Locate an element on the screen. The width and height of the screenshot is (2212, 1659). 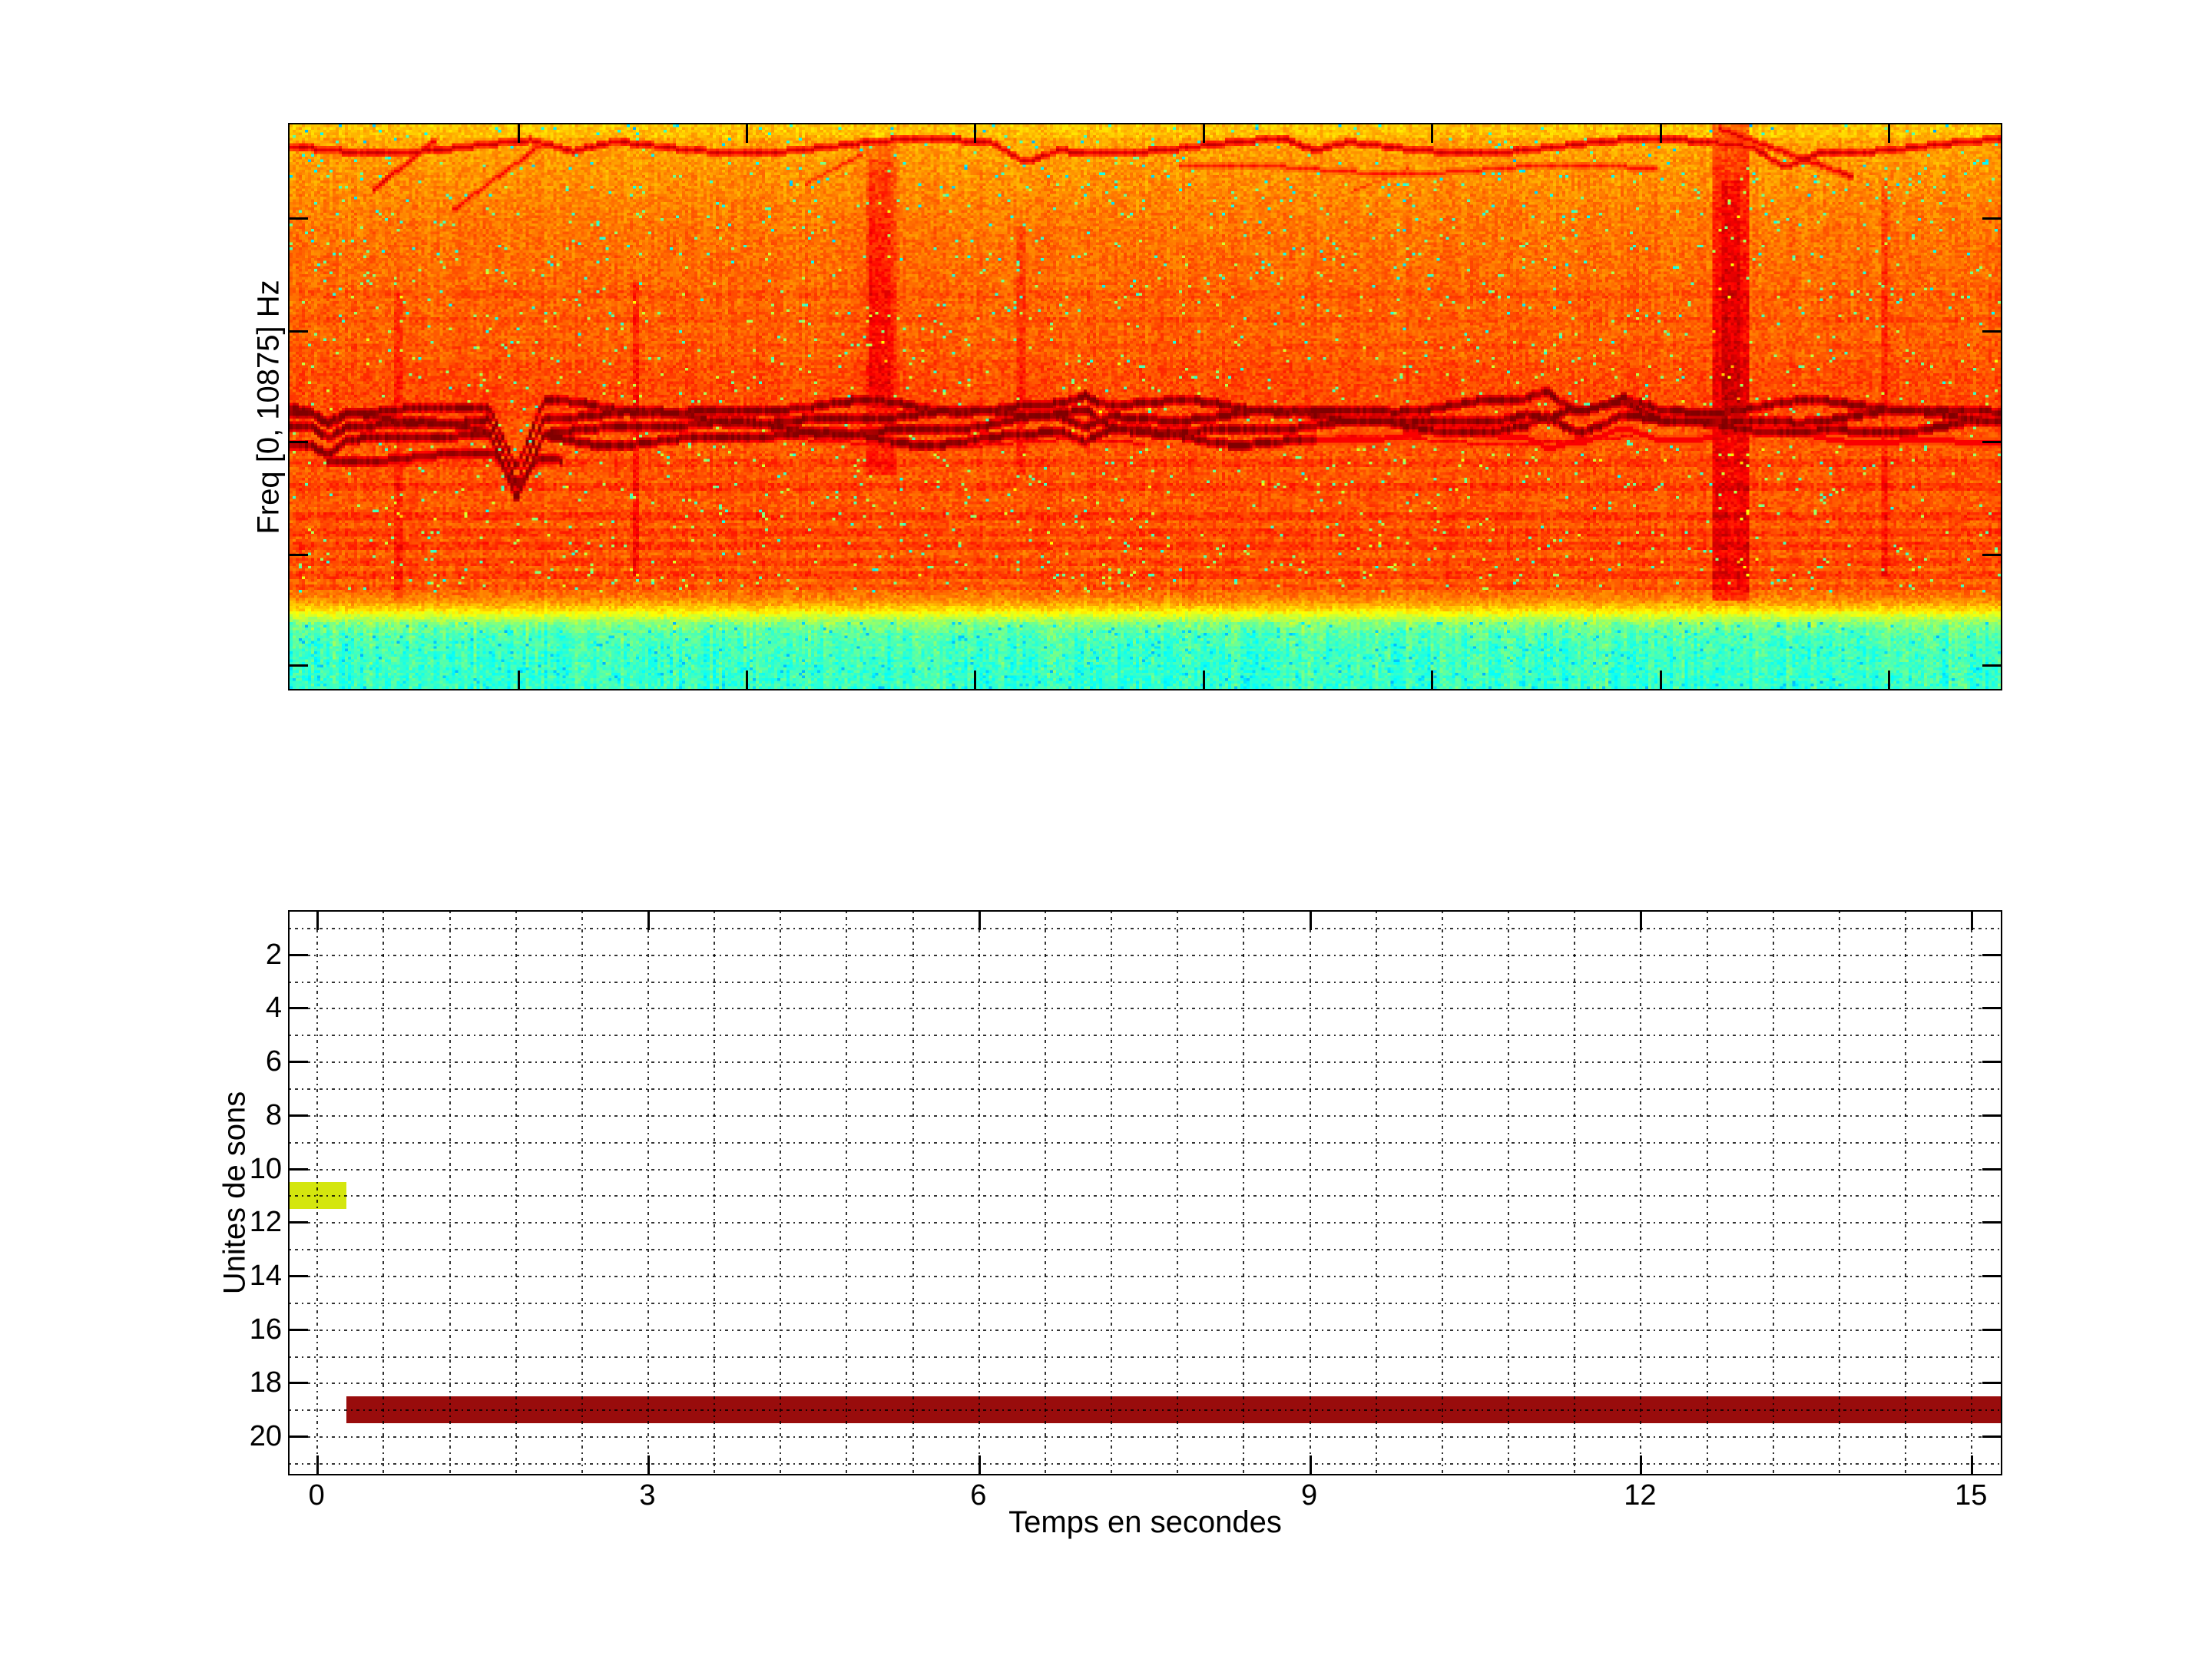
activity-xlabel: Temps en secondes is located at coordinates (1145, 1522).